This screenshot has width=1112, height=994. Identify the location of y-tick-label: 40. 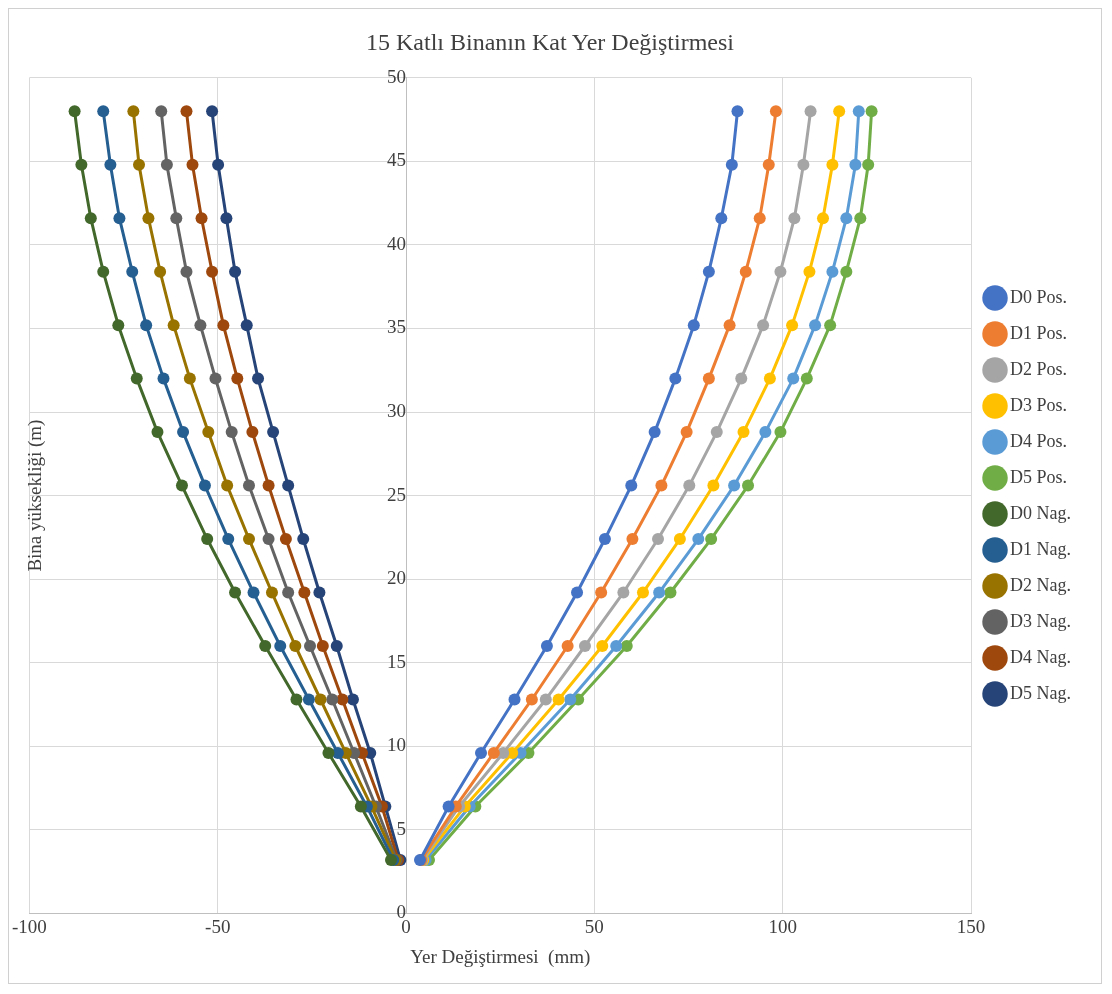
(397, 243).